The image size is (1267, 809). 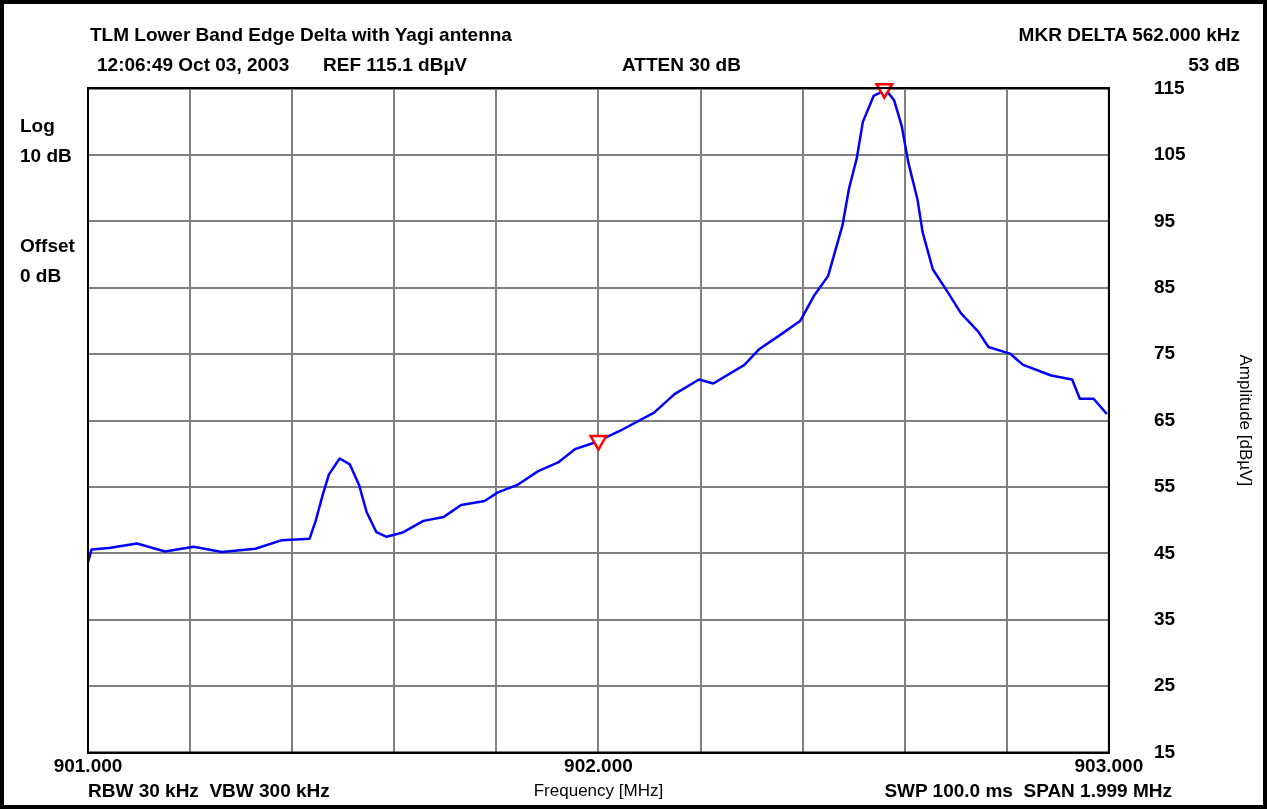 What do you see at coordinates (1109, 766) in the screenshot?
I see `x-tick-label: 903.000` at bounding box center [1109, 766].